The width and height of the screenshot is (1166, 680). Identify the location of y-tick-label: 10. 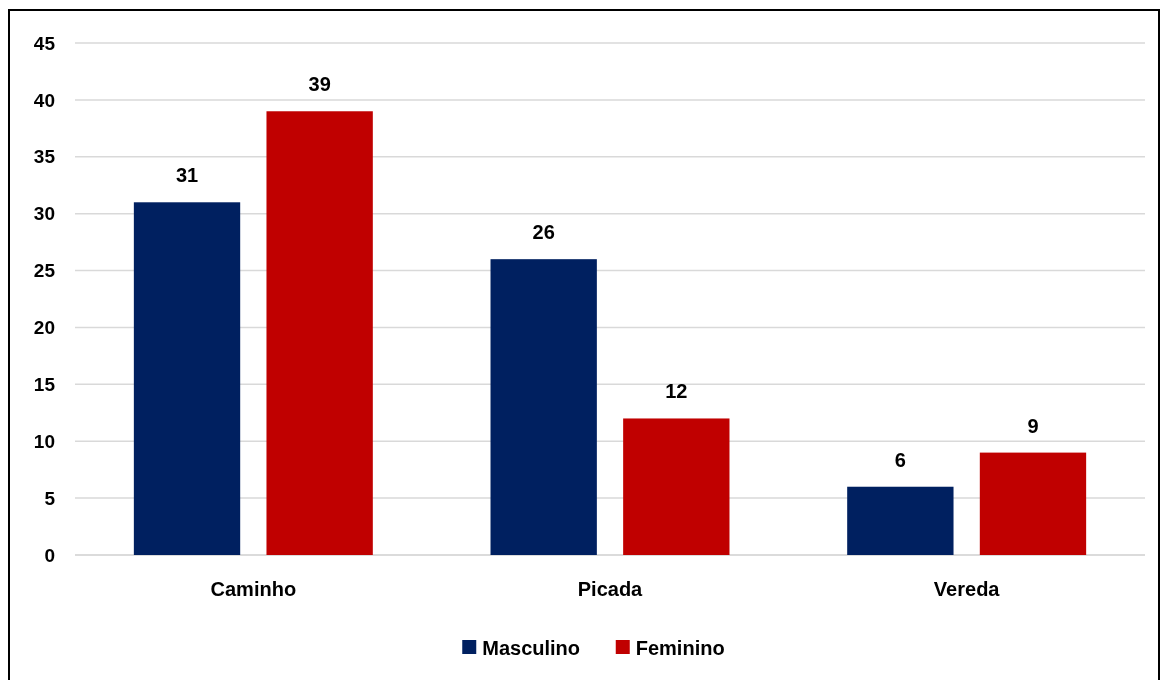
(44, 441).